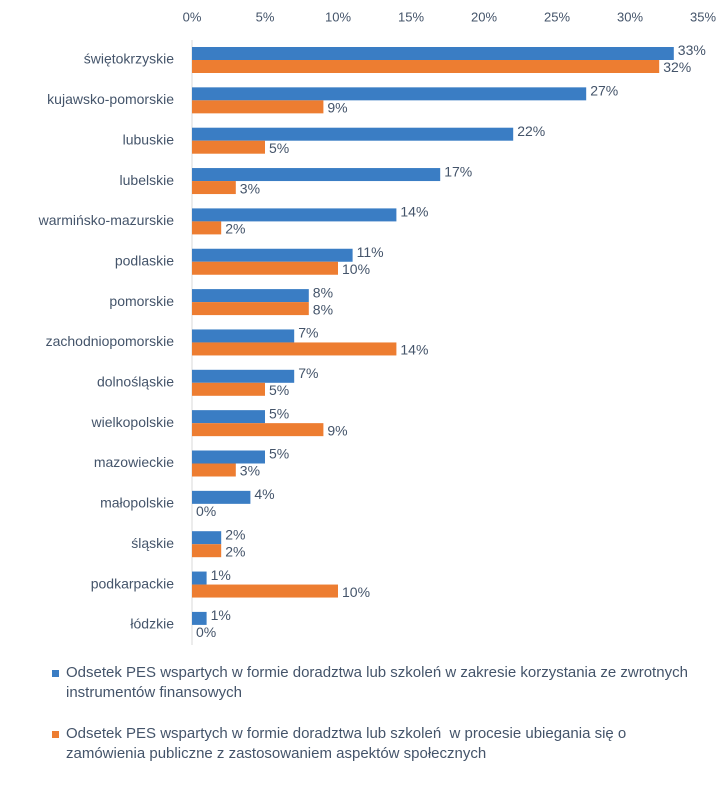 This screenshot has height=785, width=716. I want to click on y-tick-label: pomorskie, so click(141, 301).